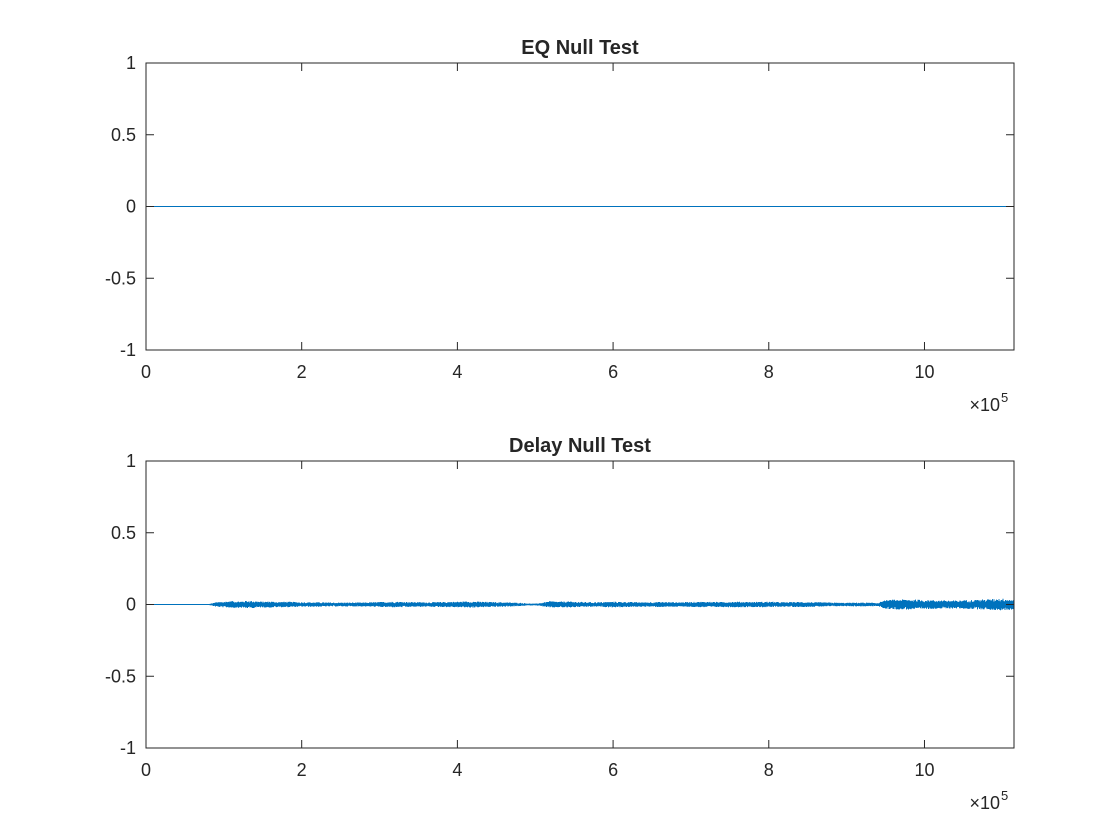  I want to click on series-waveform, so click(611, 604).